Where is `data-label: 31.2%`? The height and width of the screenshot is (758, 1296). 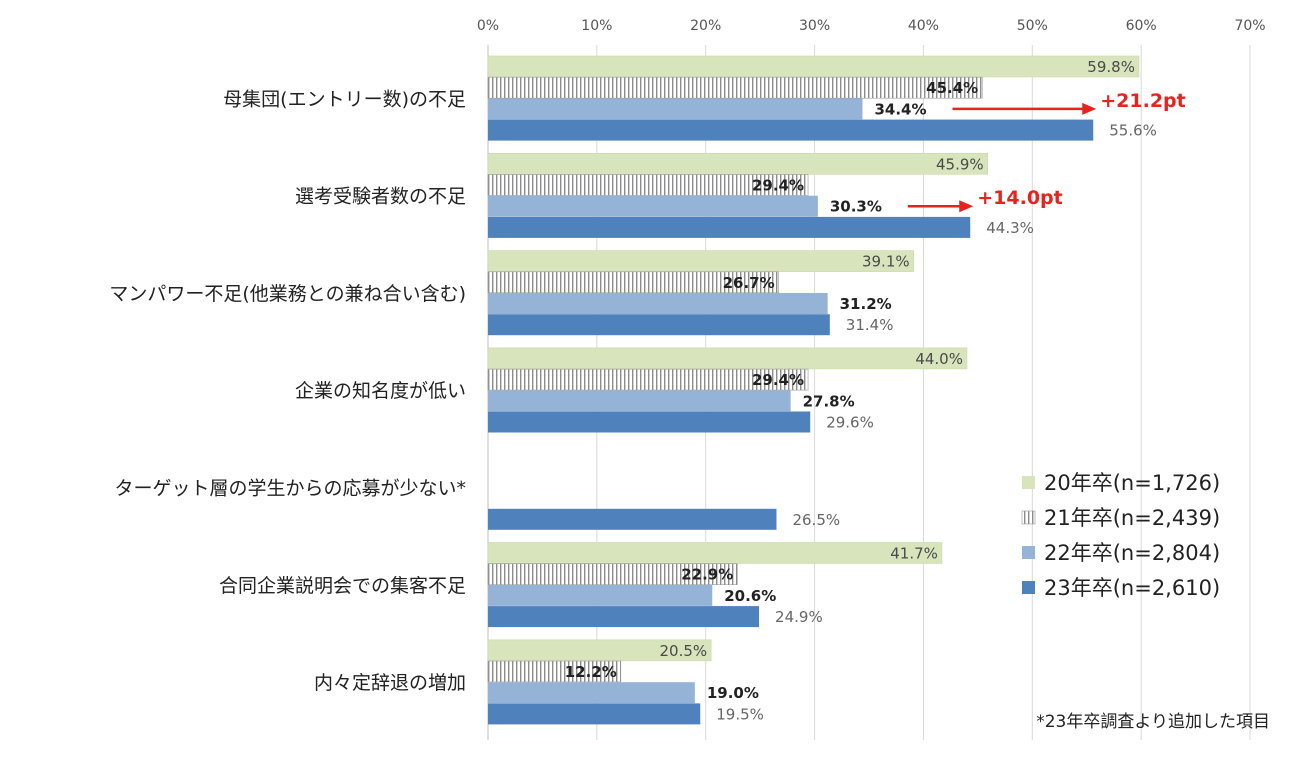
data-label: 31.2% is located at coordinates (866, 304).